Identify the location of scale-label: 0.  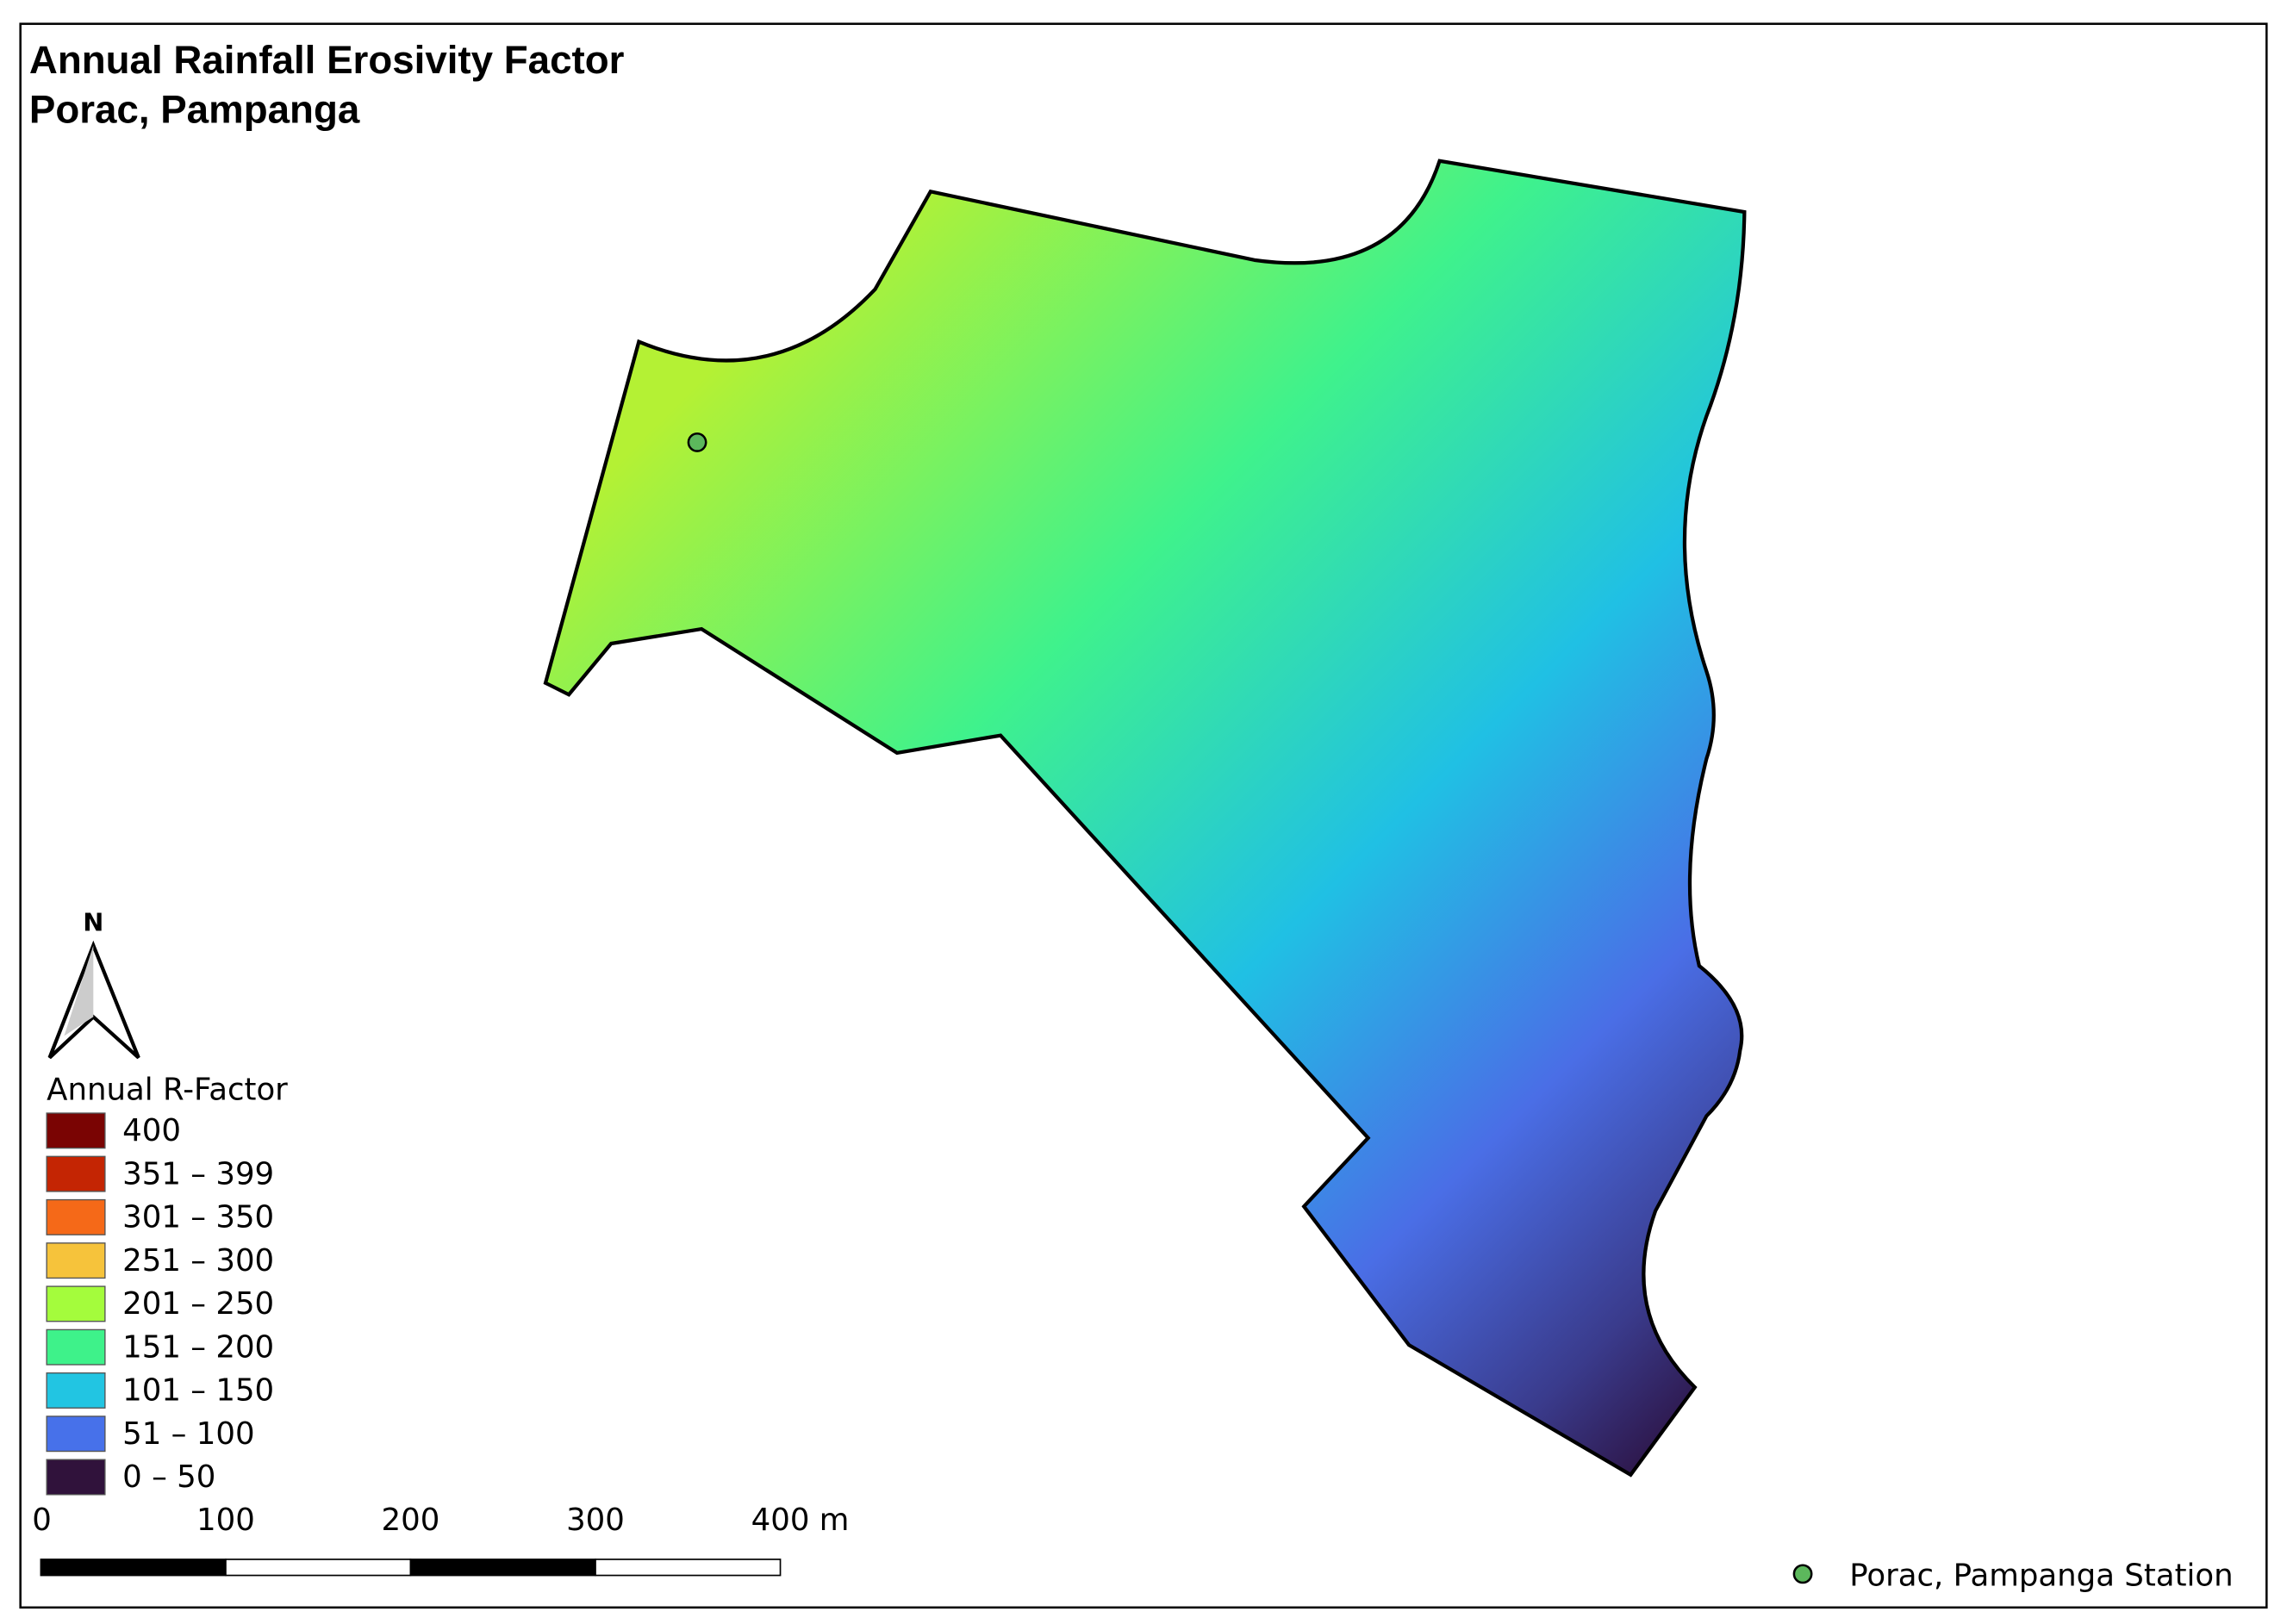
(42, 1521).